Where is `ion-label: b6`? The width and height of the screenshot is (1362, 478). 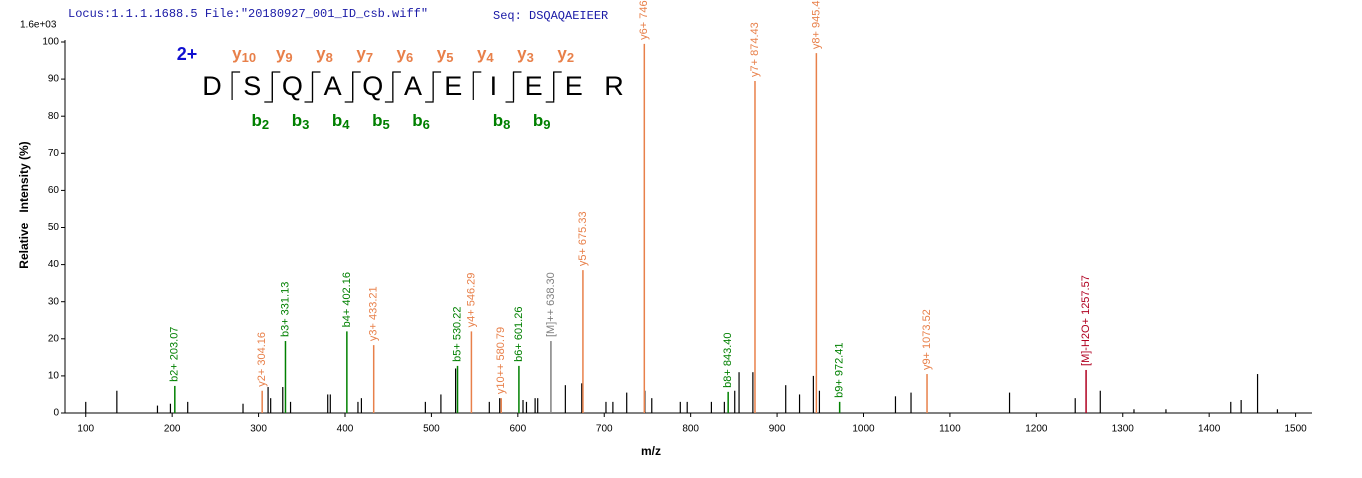
ion-label: b6 is located at coordinates (421, 121).